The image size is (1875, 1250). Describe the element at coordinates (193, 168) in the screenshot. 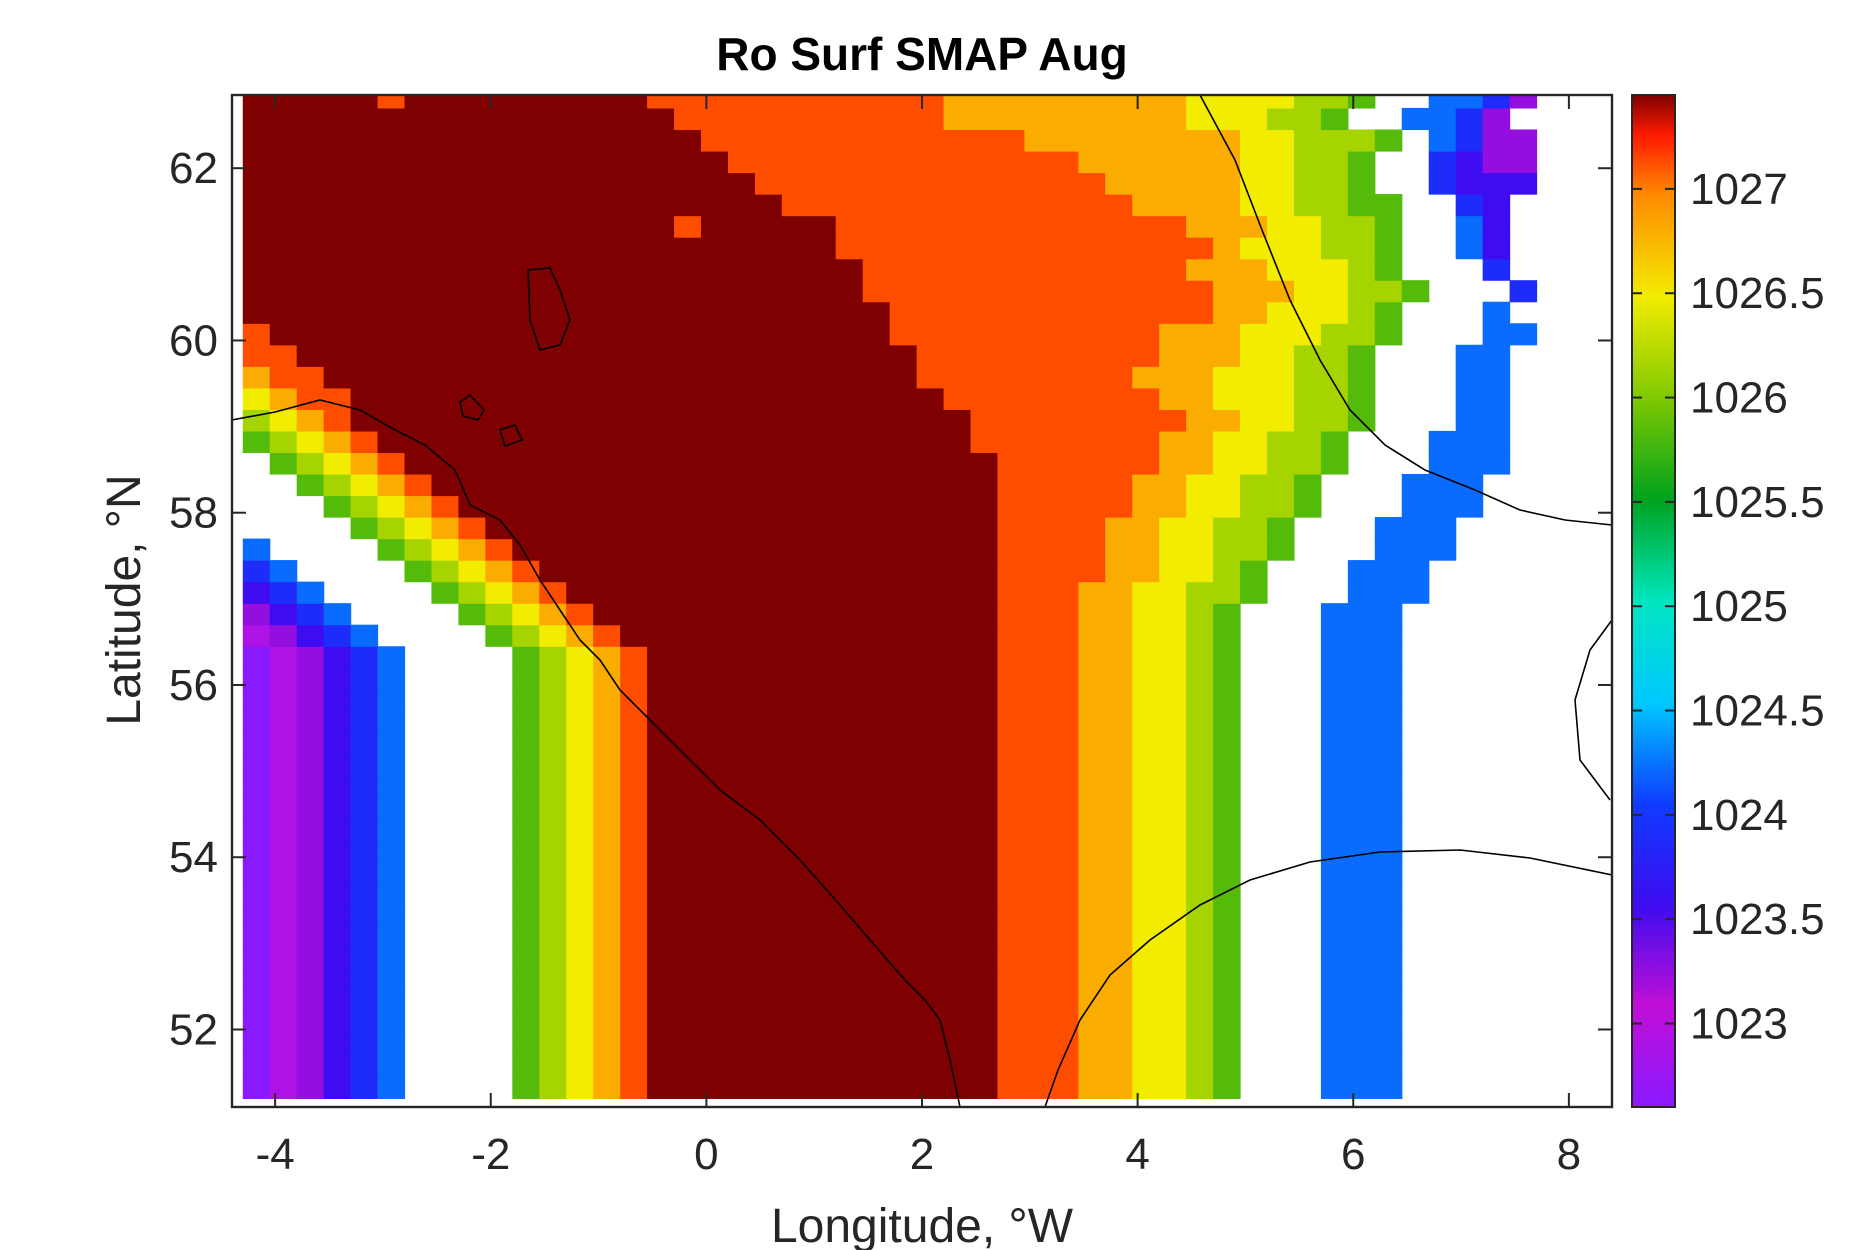

I see `y-tick-label: 62` at that location.